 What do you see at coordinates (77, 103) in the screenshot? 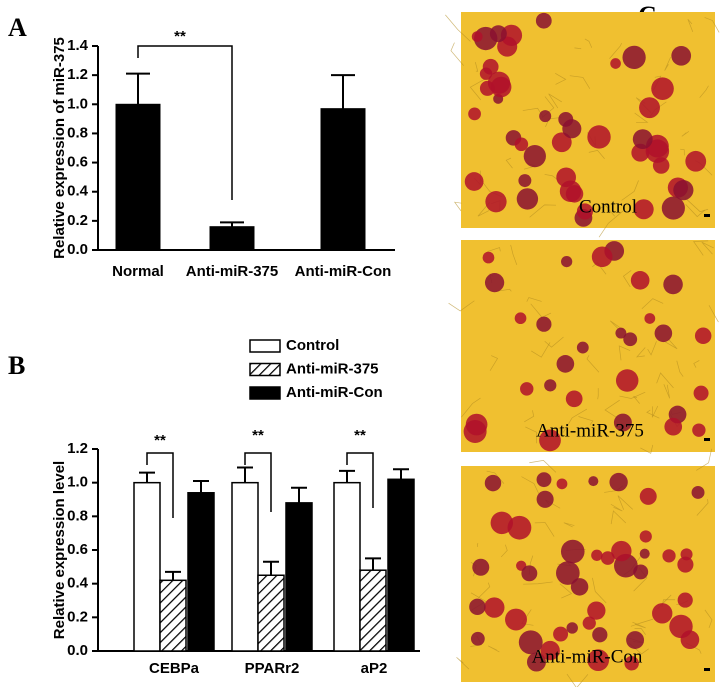
I see `y-tick-label: 1.0` at bounding box center [77, 103].